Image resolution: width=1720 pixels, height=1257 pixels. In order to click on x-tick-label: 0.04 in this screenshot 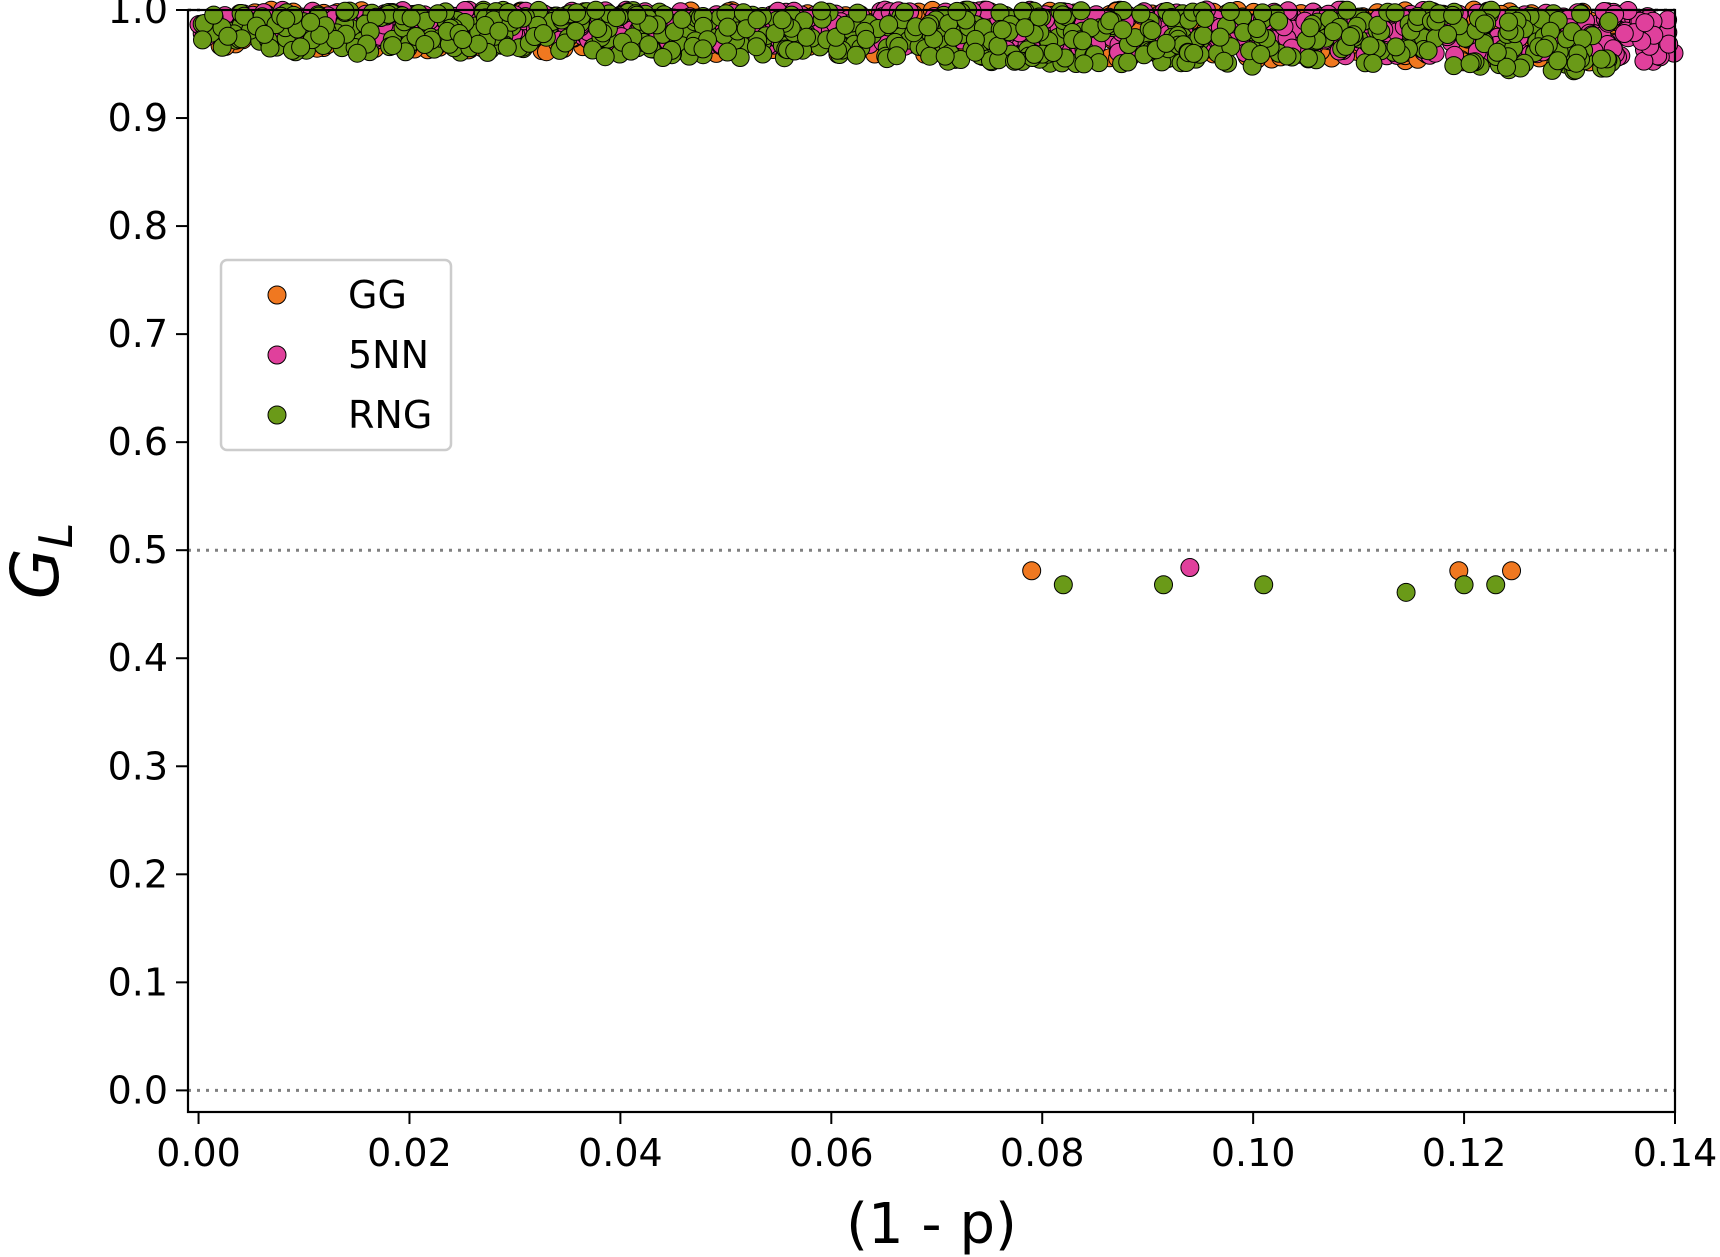, I will do `click(620, 1153)`.